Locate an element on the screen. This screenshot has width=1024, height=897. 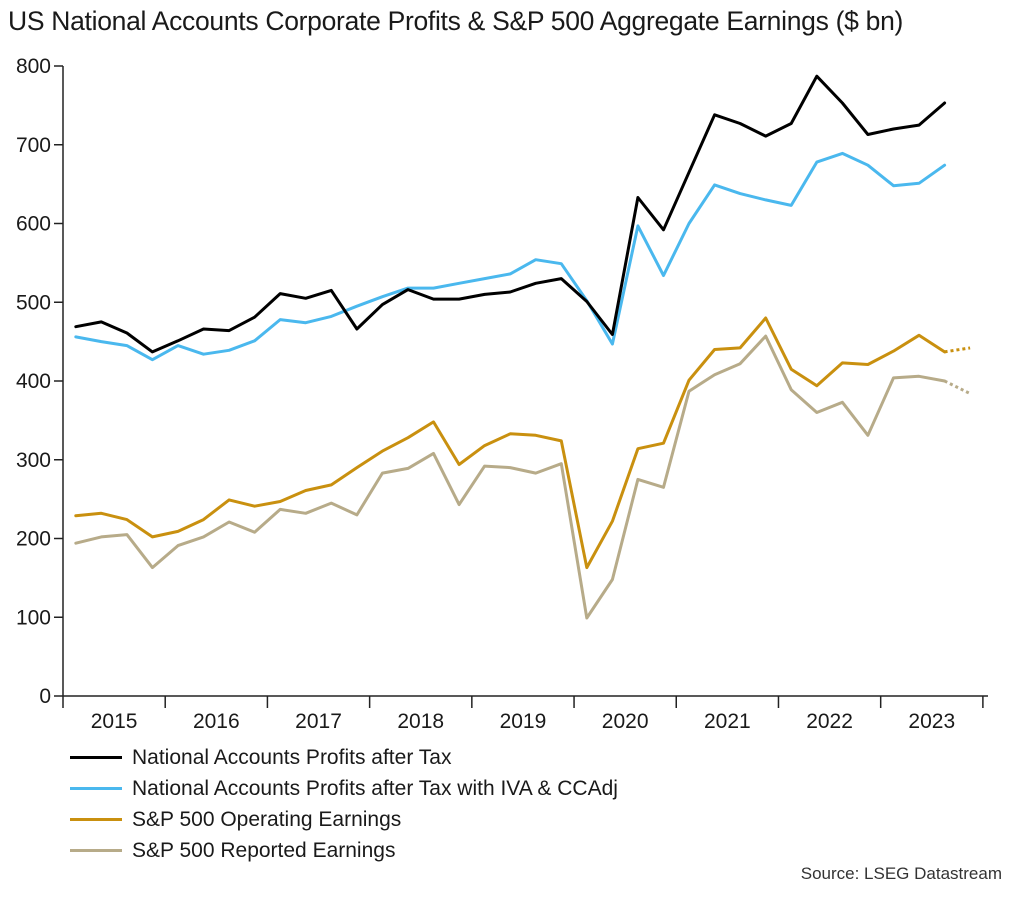
x-tick-label: 2021 is located at coordinates (727, 721).